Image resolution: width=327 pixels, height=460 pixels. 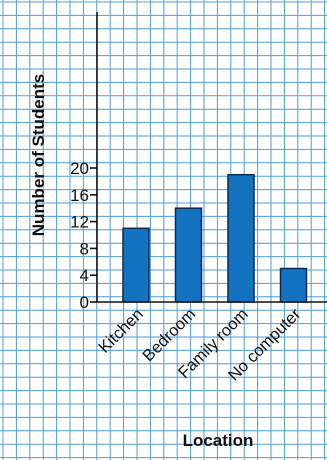 I want to click on y-tick-labels: 0 4 8 12 16 20, so click(x=79, y=235).